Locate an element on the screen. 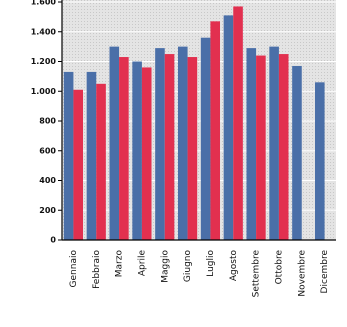 This screenshot has height=327, width=347. x-tick-label: Agosto is located at coordinates (234, 266).